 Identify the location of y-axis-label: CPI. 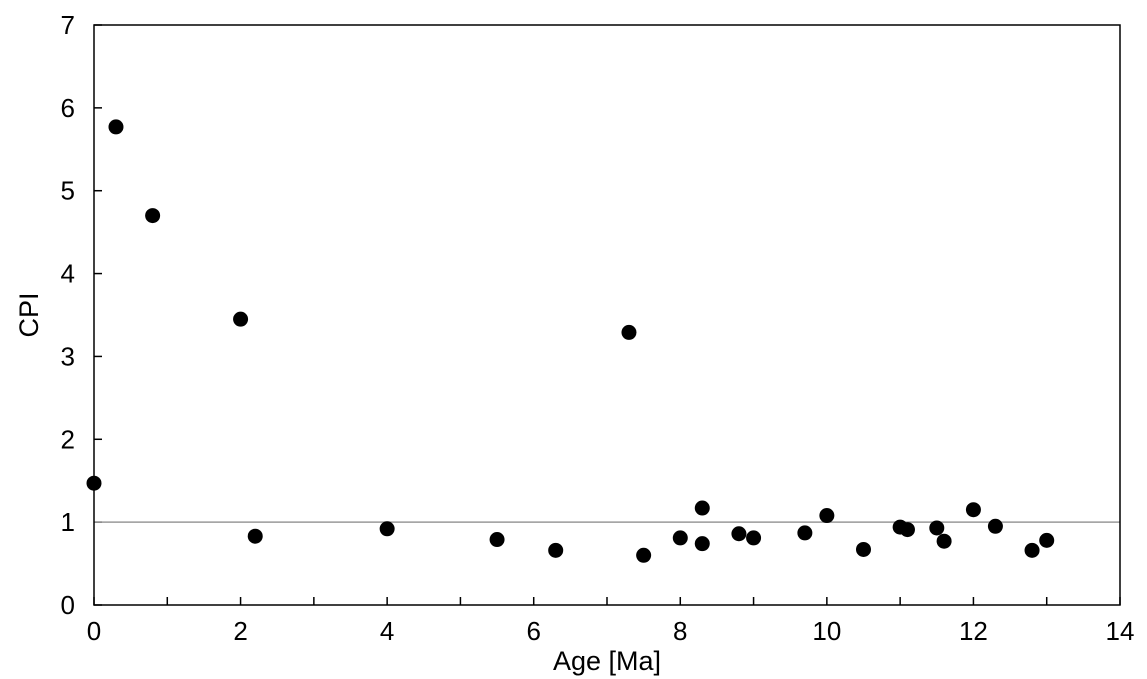
(29, 314).